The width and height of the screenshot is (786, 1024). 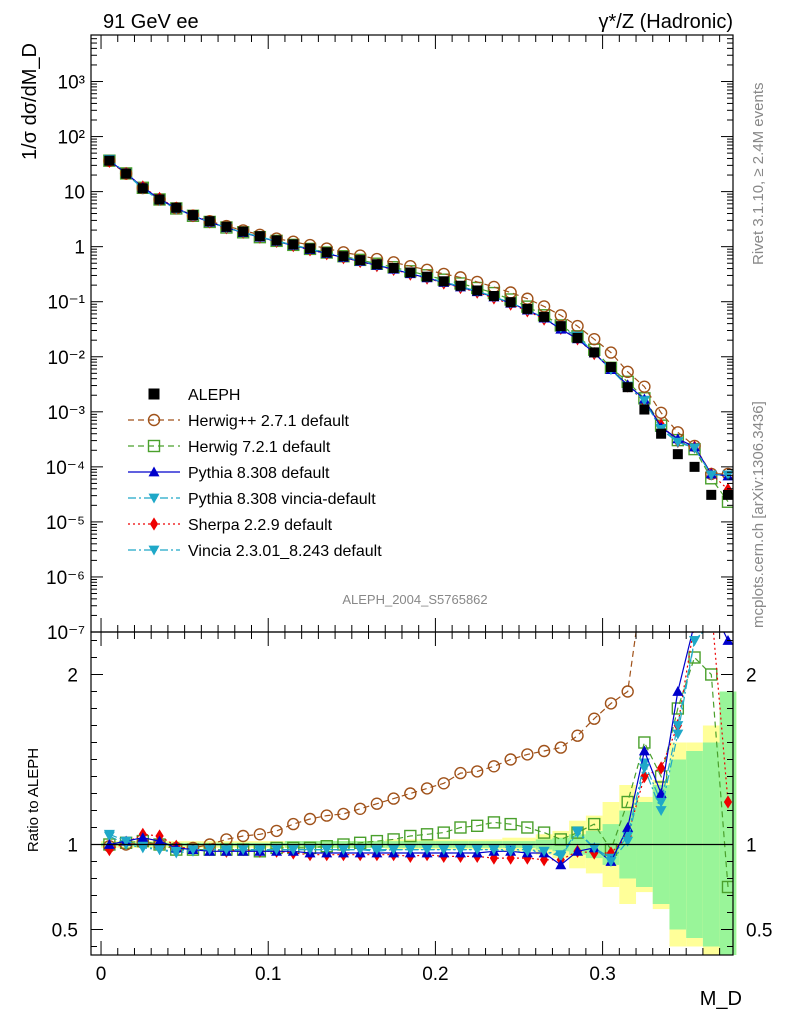 What do you see at coordinates (79, 248) in the screenshot?
I see `y-tick-label: 1` at bounding box center [79, 248].